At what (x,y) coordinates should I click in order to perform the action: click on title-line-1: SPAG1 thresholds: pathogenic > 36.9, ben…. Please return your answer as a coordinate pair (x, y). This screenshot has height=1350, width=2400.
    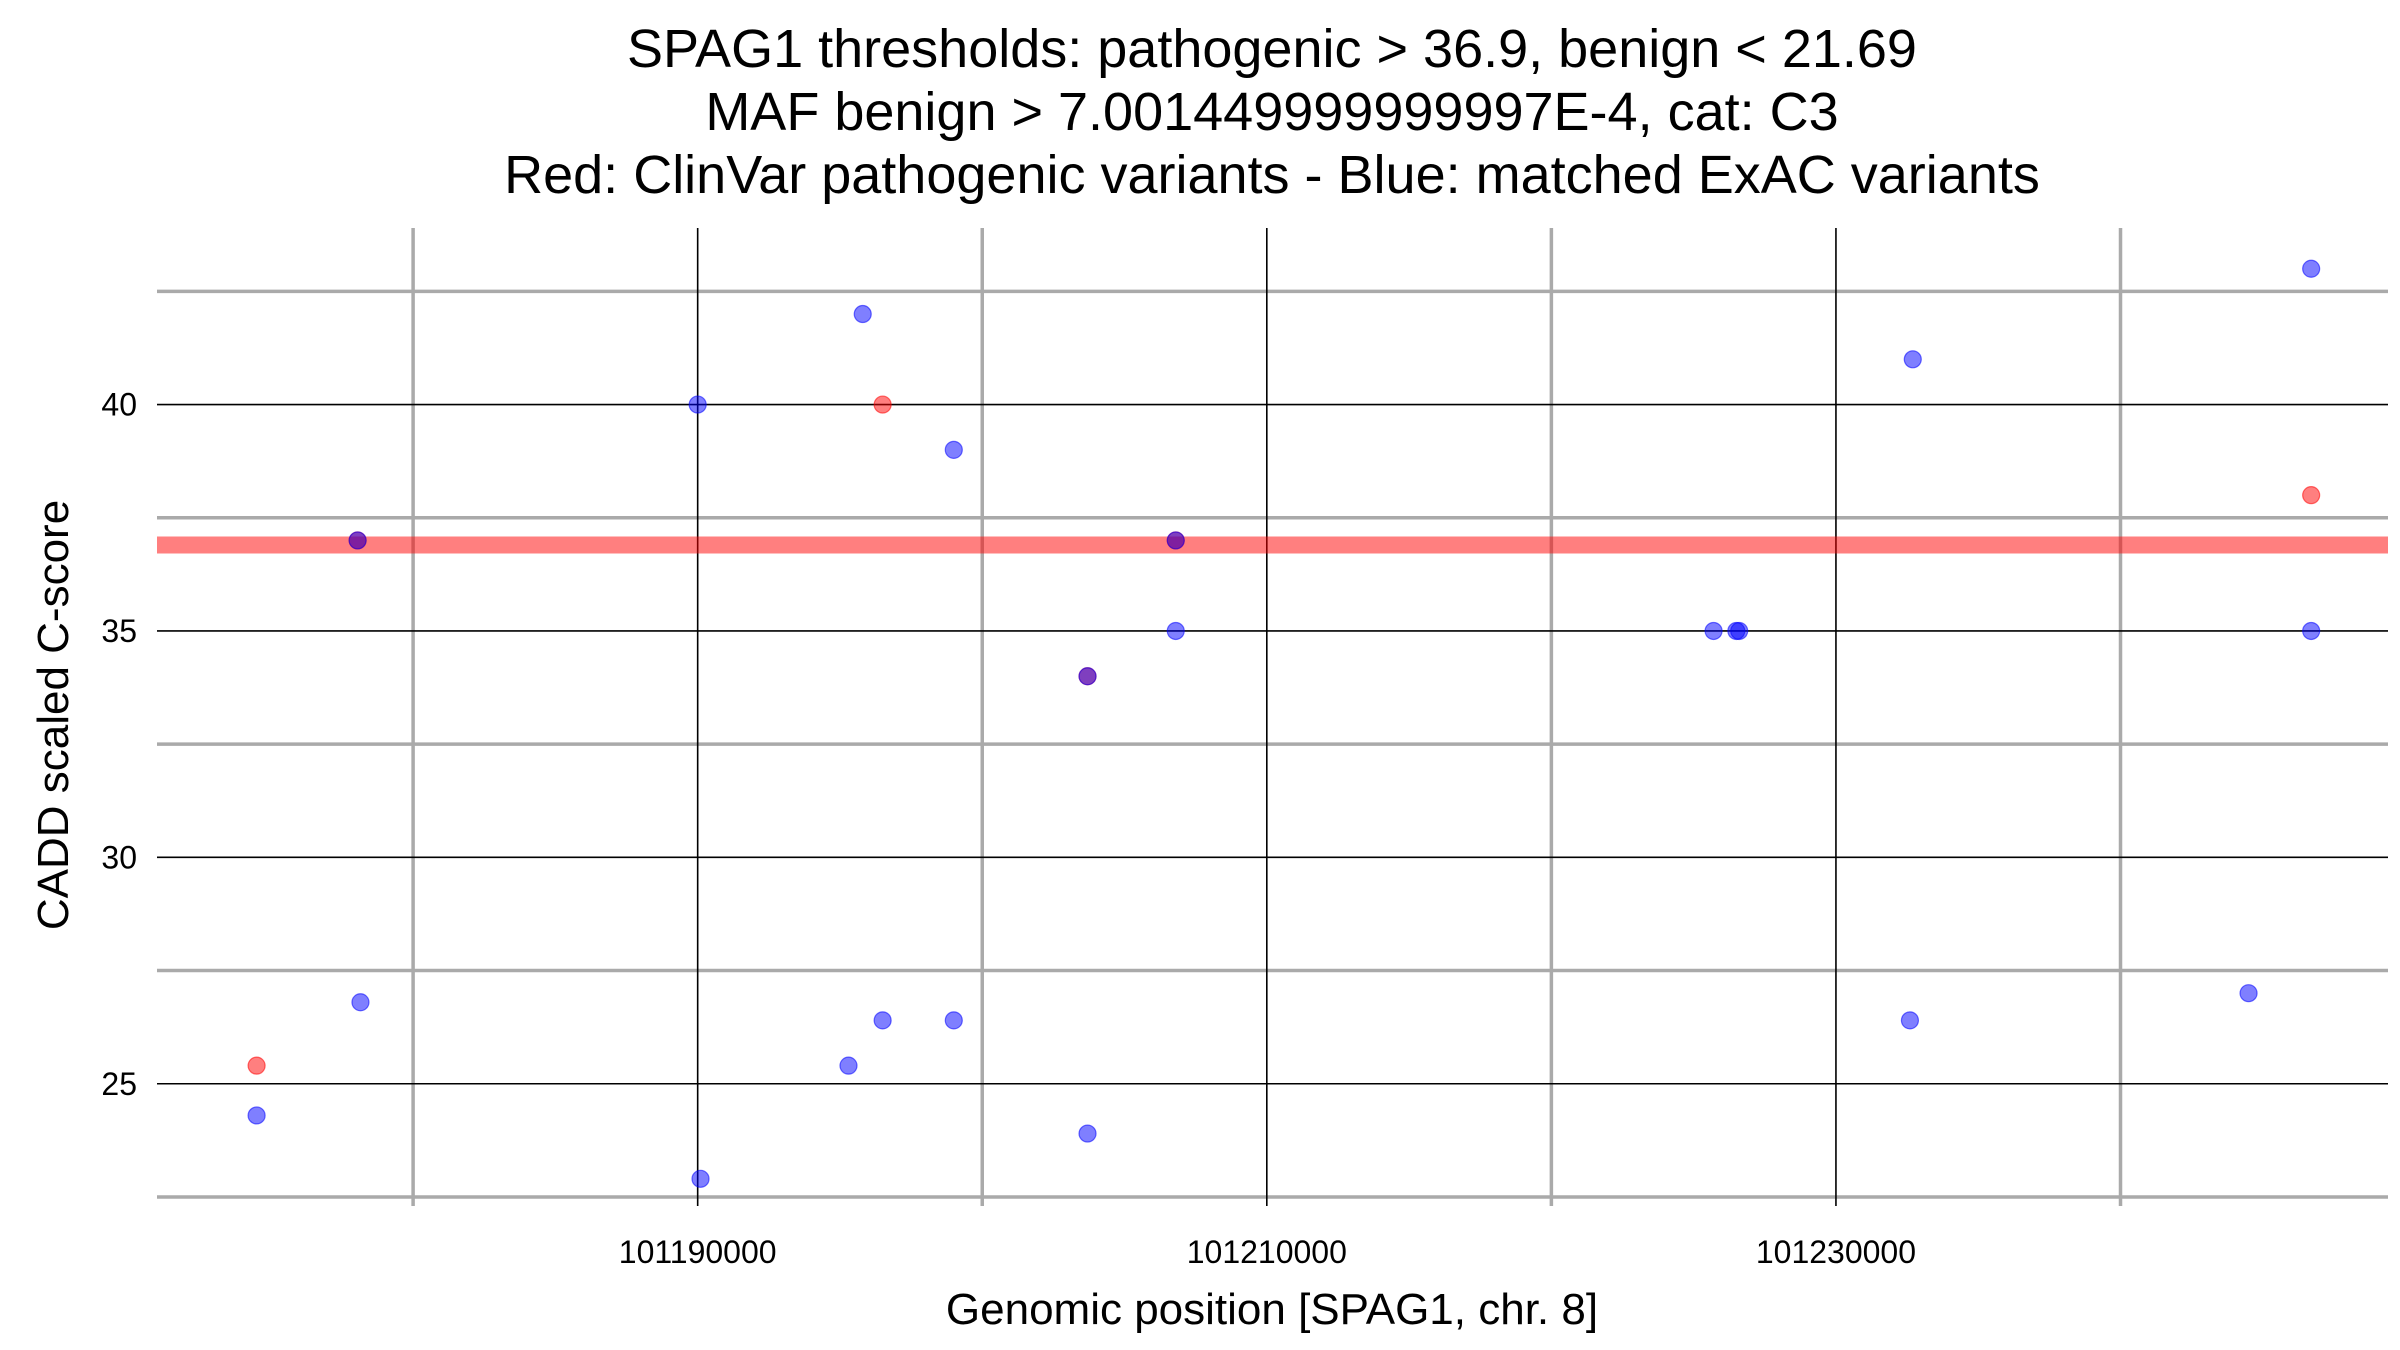
    Looking at the image, I should click on (1272, 49).